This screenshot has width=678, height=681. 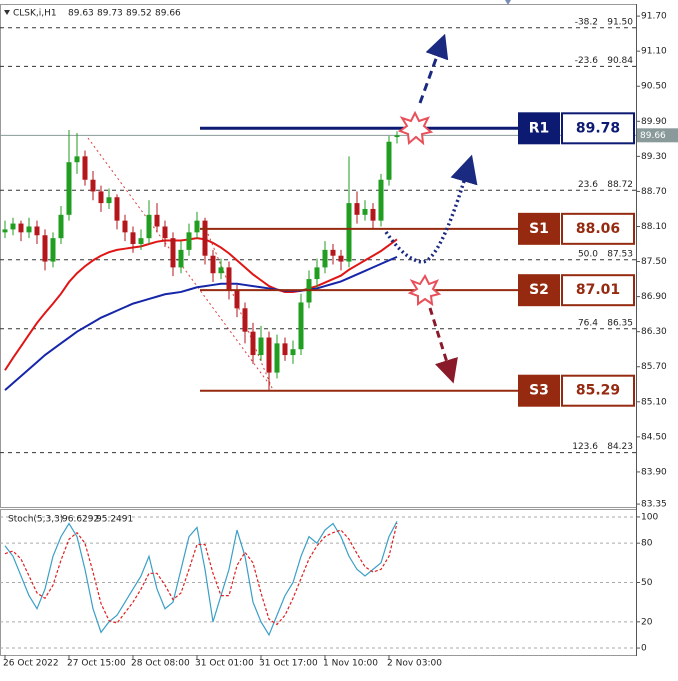 I want to click on arrow-up, so click(x=433, y=68).